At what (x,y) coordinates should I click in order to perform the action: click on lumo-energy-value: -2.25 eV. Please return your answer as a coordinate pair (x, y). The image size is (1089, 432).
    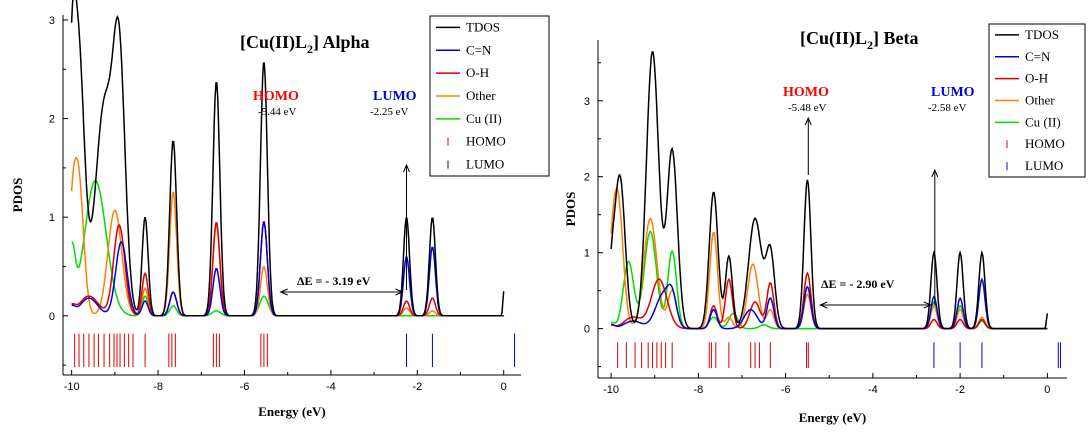
    Looking at the image, I should click on (389, 112).